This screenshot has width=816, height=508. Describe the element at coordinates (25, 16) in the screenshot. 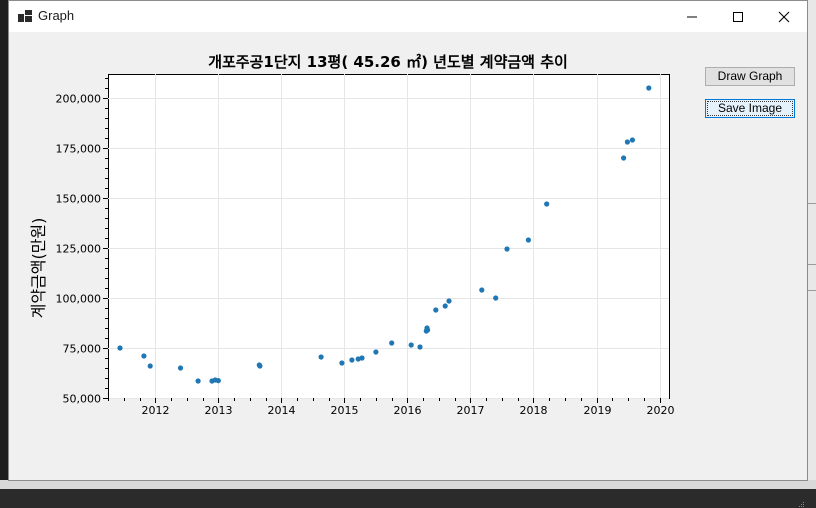

I see `app-window-icon` at that location.